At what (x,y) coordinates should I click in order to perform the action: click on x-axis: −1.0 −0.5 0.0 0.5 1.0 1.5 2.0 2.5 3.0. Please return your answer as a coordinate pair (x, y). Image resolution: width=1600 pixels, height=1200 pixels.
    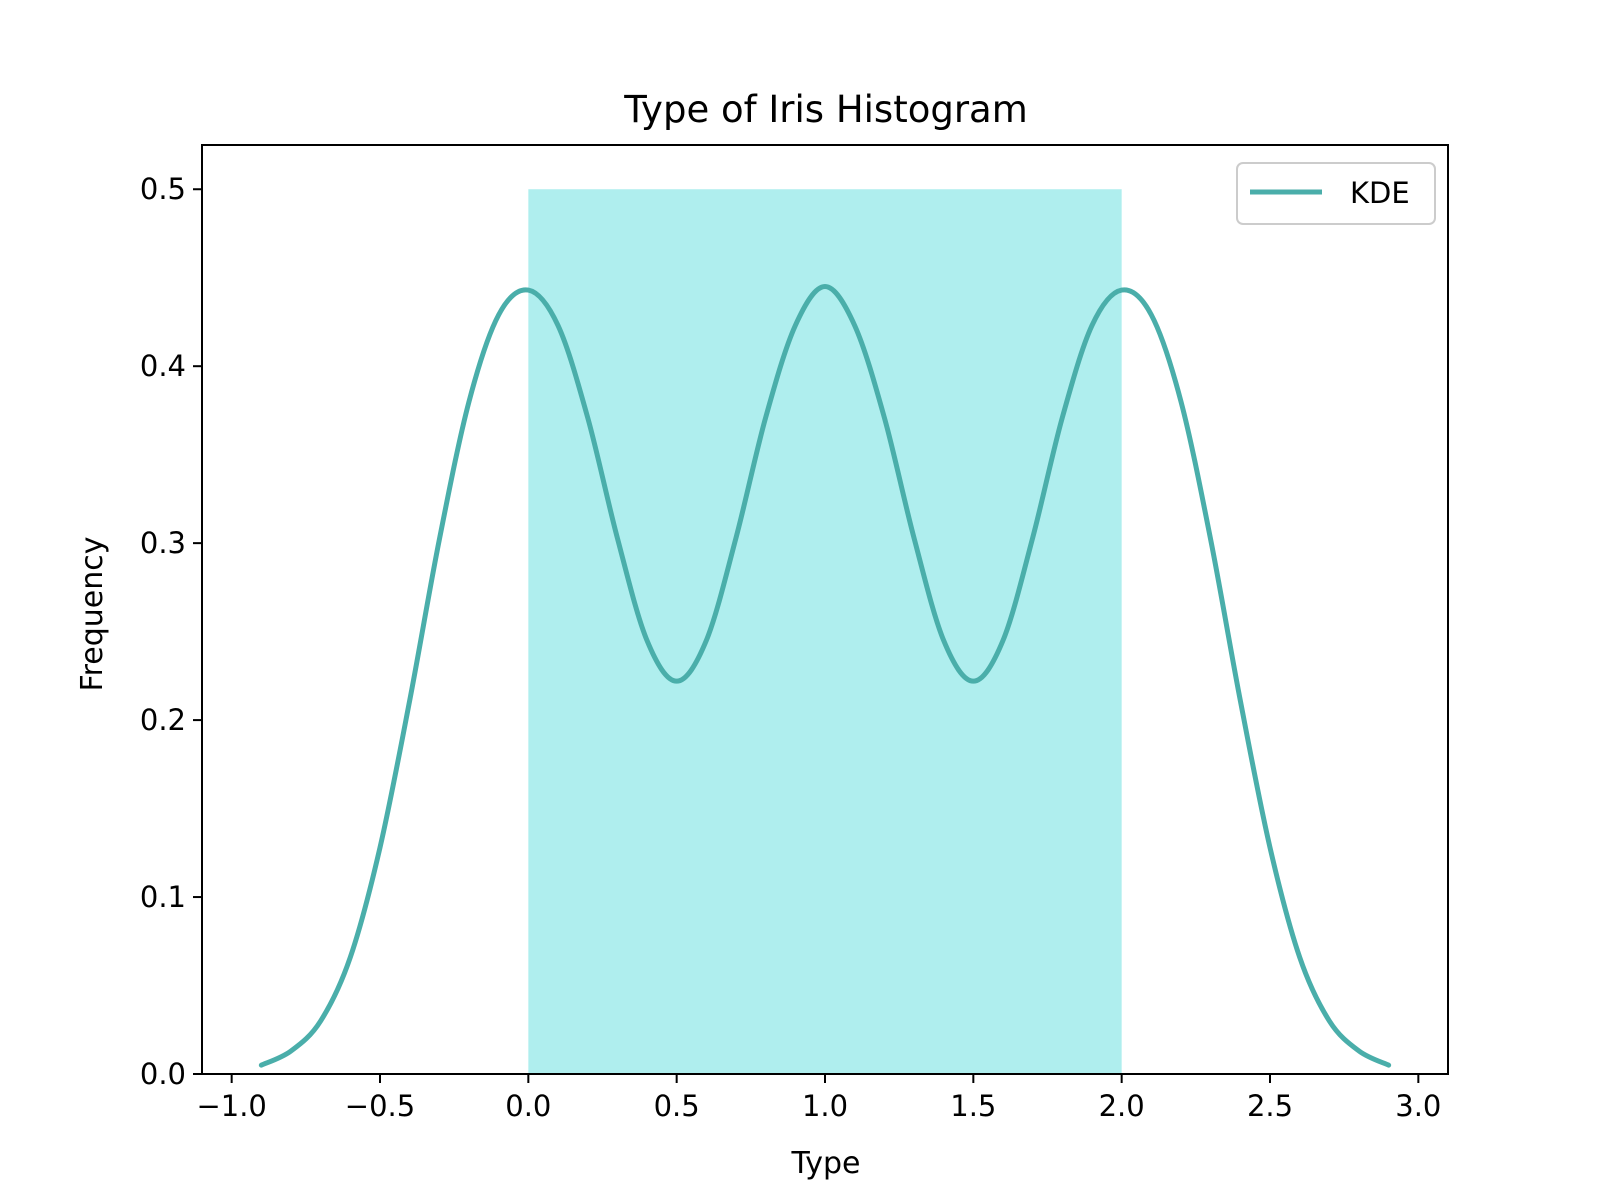
    Looking at the image, I should click on (818, 1098).